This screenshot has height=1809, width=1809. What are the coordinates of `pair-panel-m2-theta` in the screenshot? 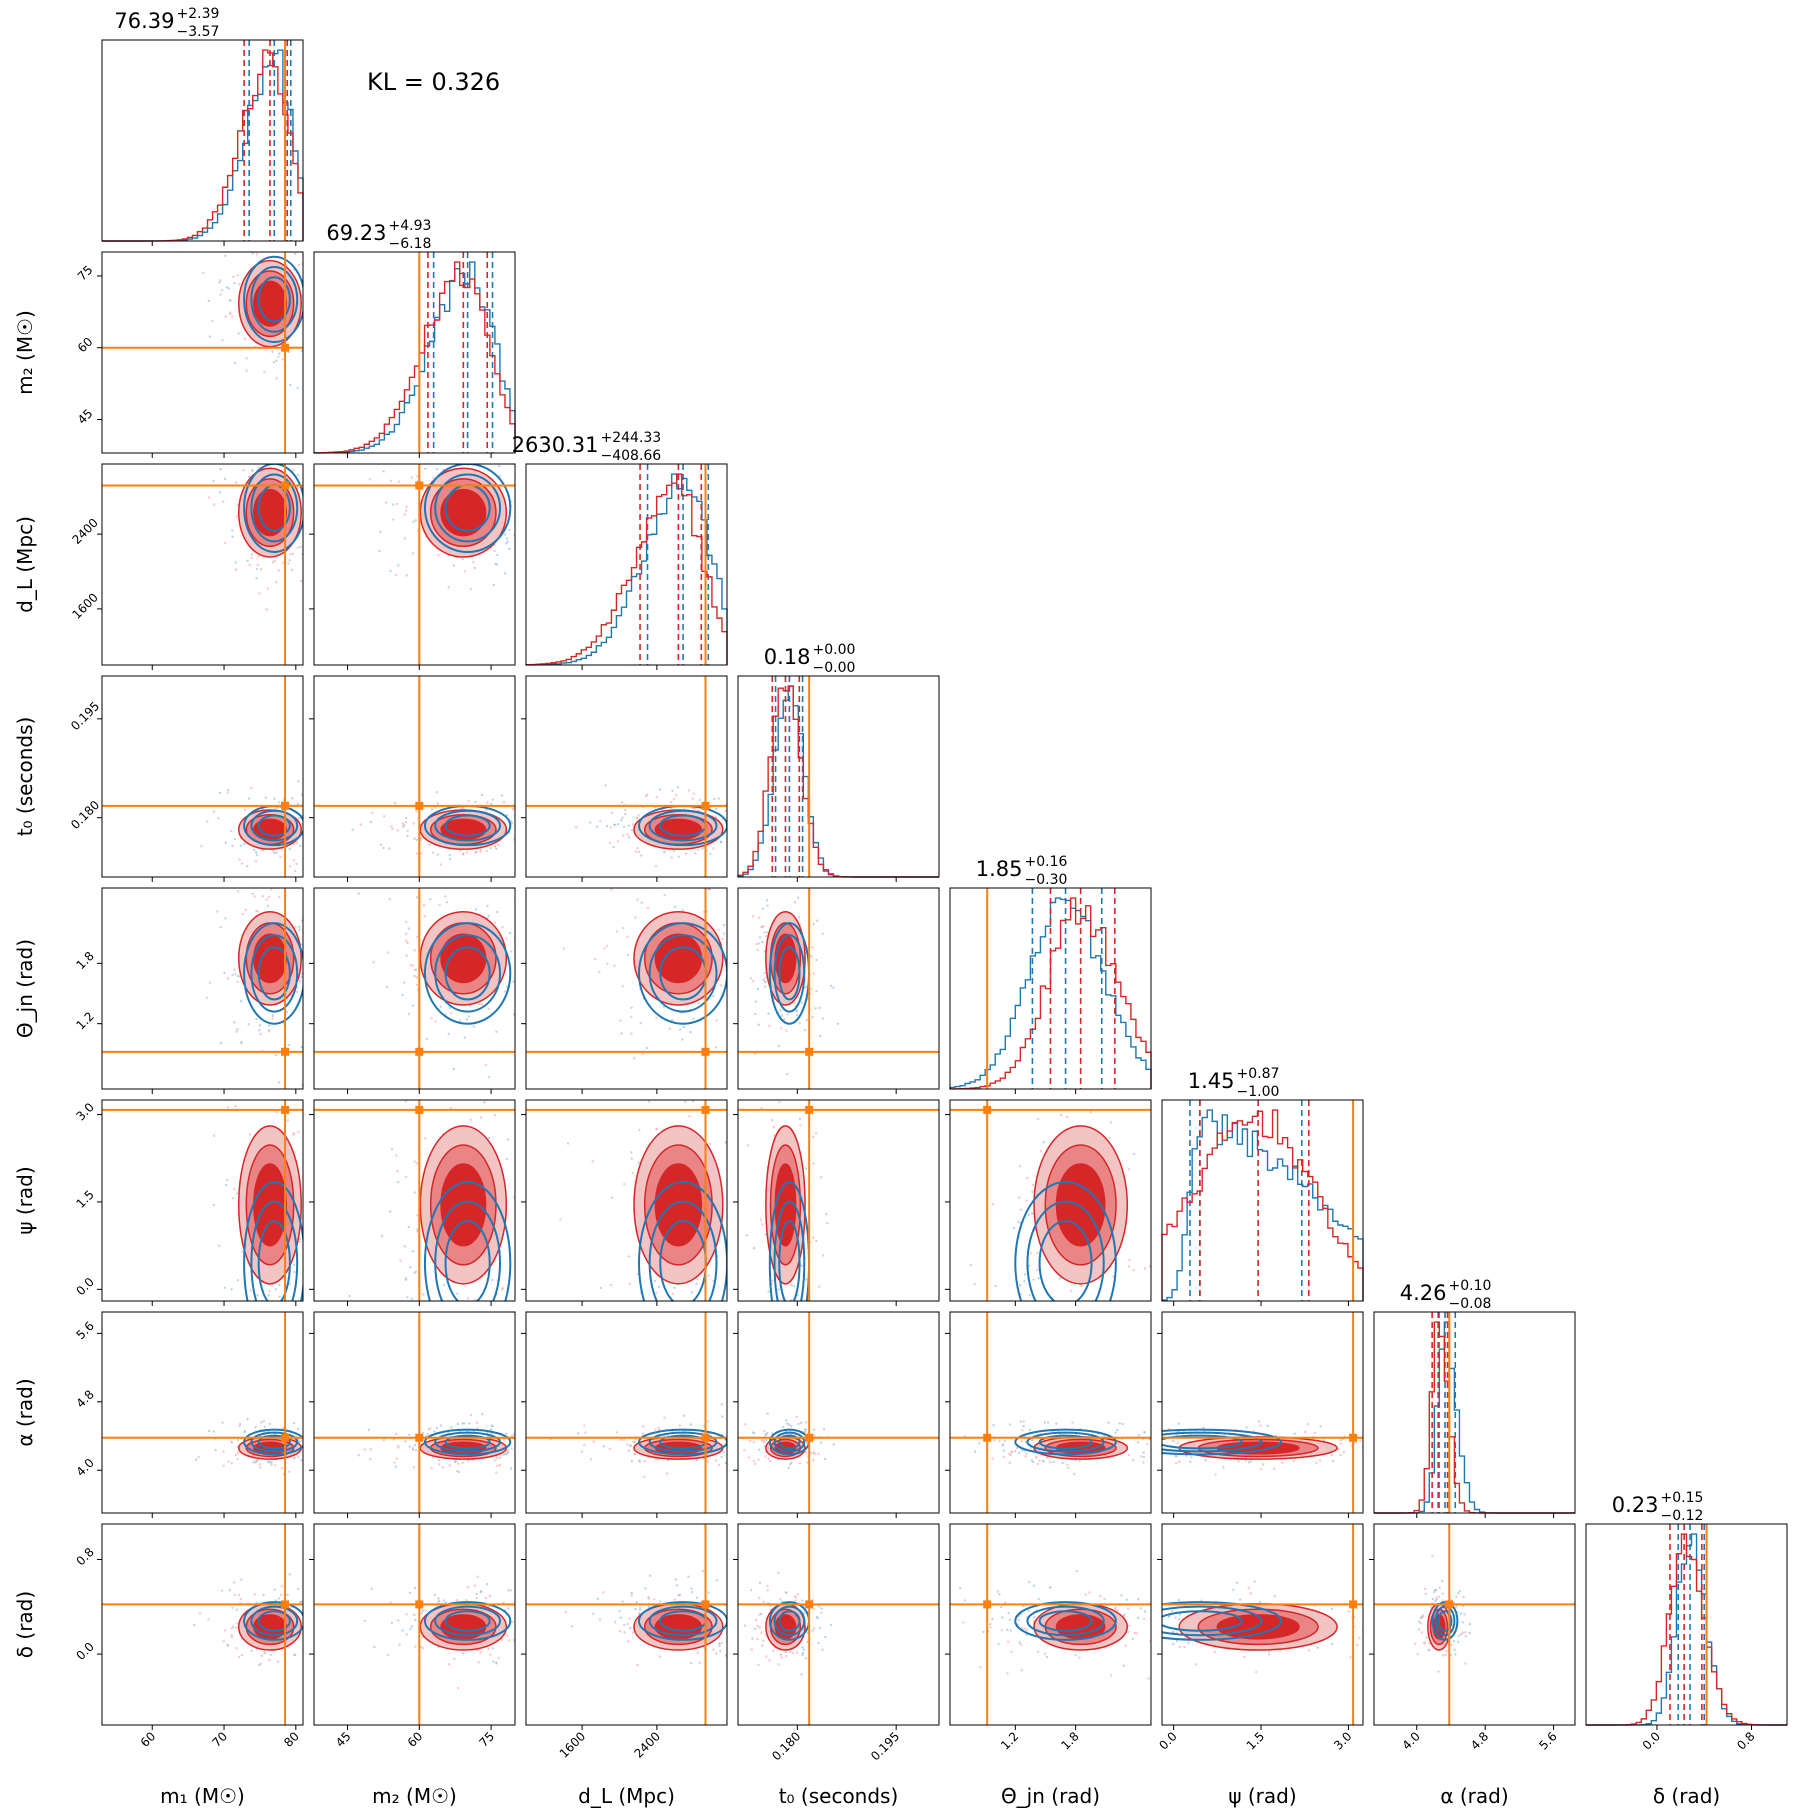 It's located at (429, 968).